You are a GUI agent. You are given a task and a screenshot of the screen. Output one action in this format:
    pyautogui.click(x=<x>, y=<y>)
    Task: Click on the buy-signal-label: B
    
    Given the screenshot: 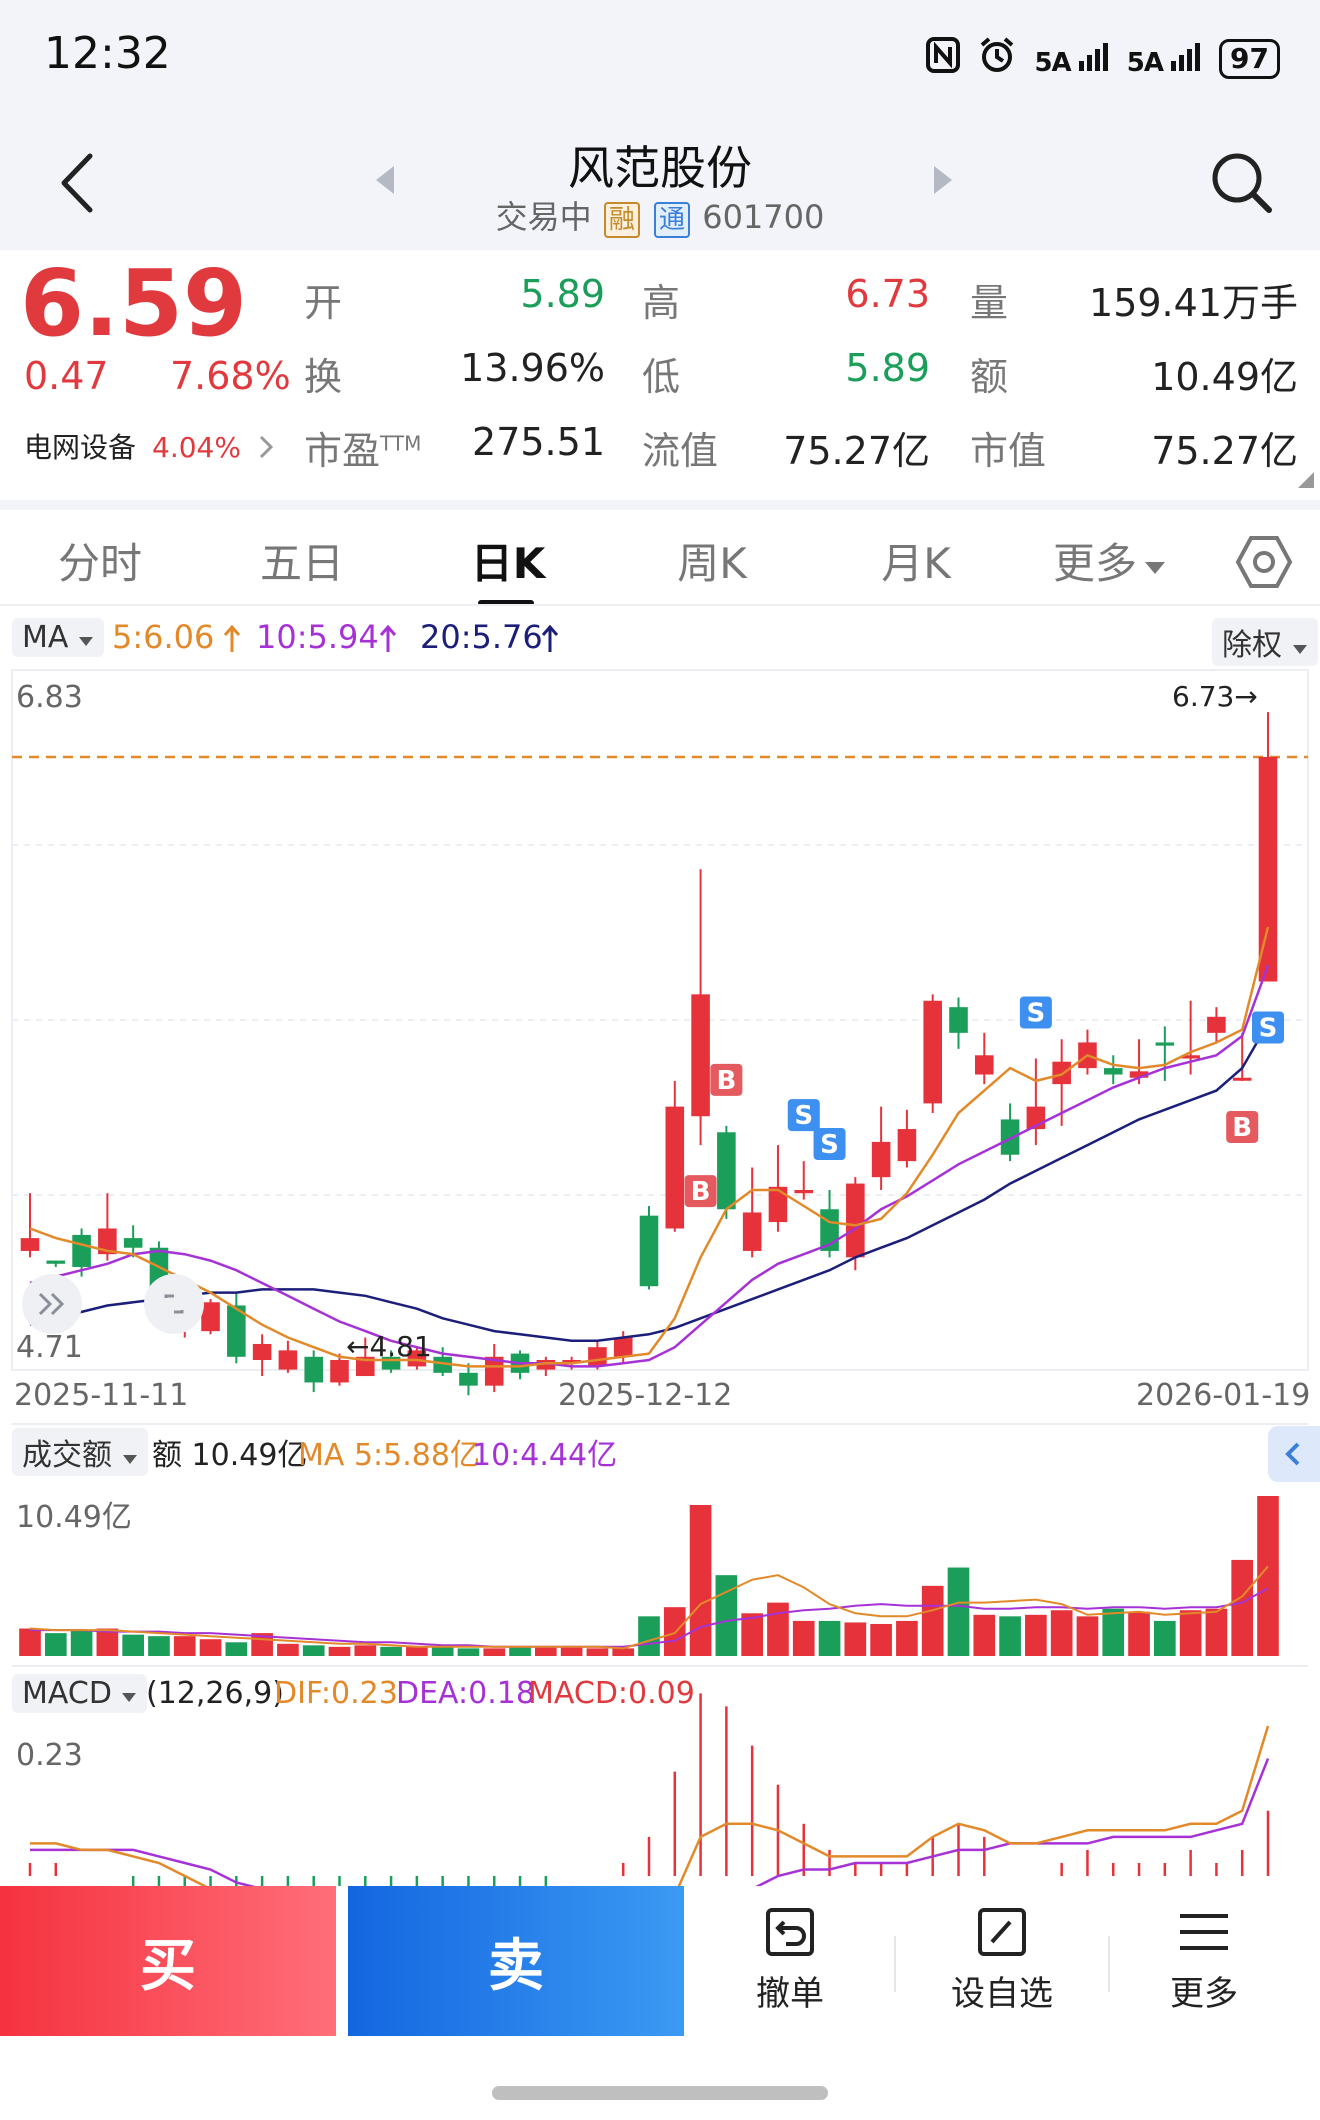 What is the action you would take?
    pyautogui.click(x=701, y=1192)
    